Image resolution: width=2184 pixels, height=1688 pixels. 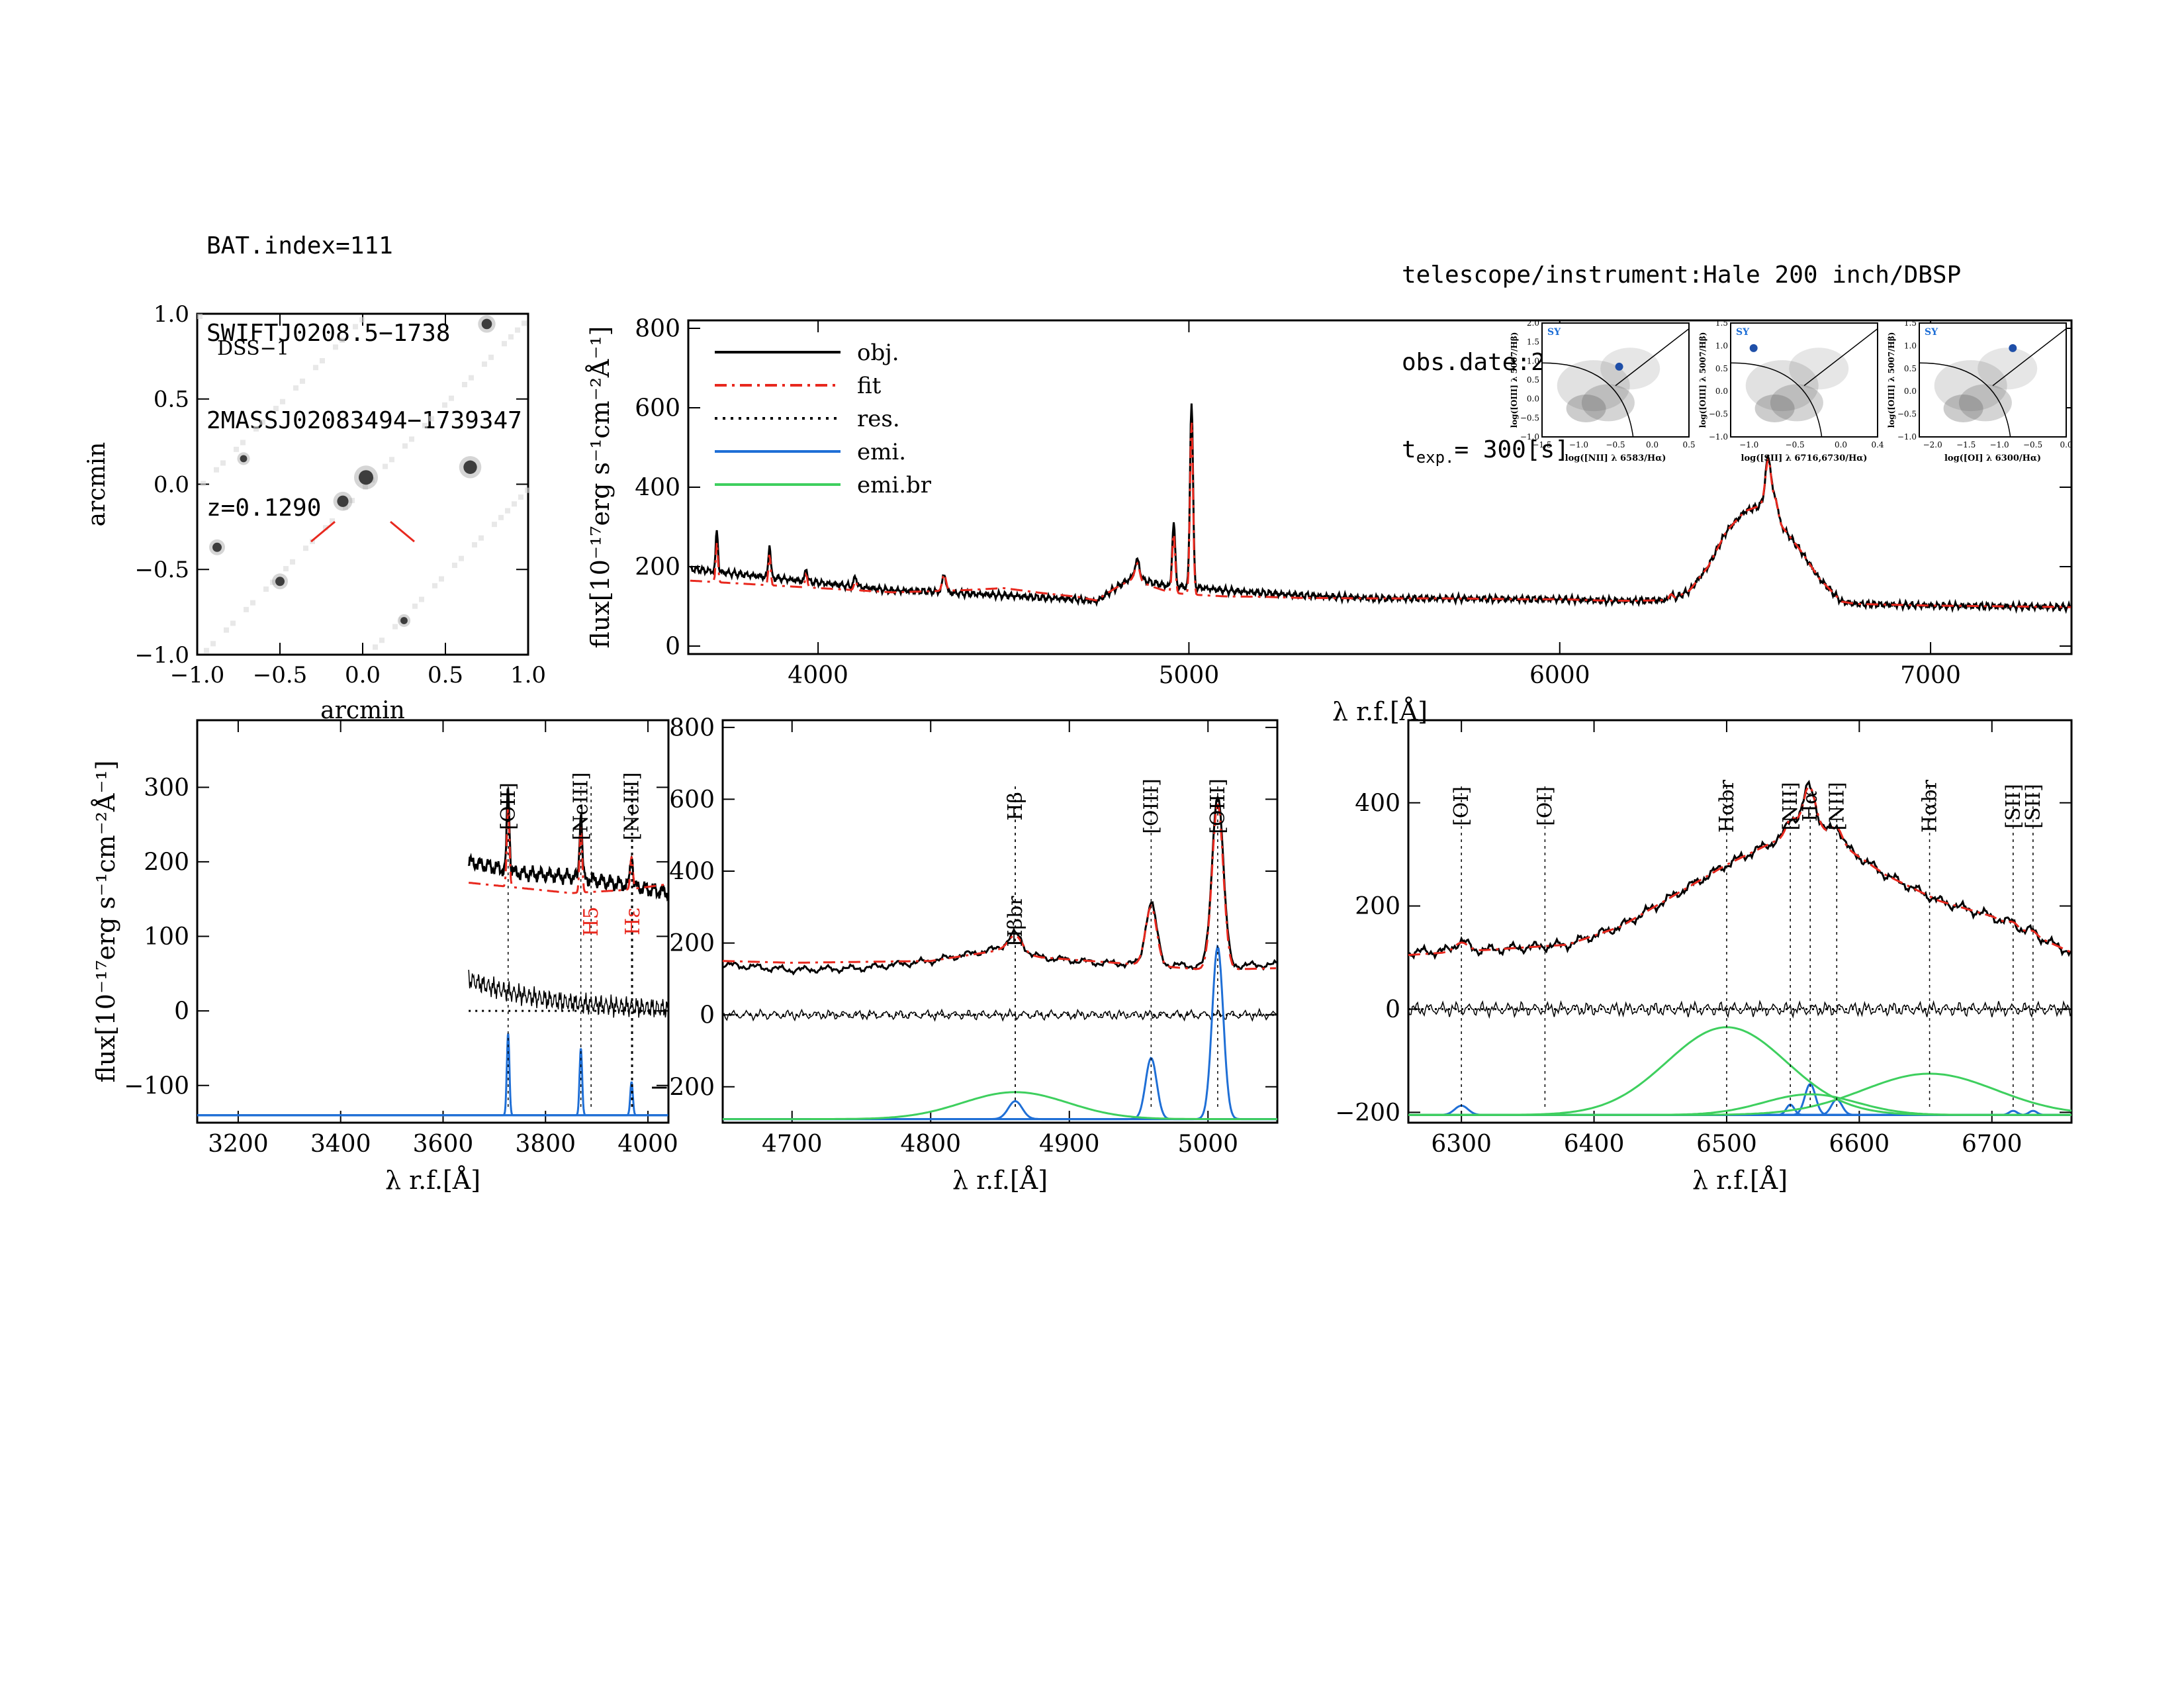 What do you see at coordinates (1907, 437) in the screenshot?
I see `bpt_oi-ytick-label: −1.0` at bounding box center [1907, 437].